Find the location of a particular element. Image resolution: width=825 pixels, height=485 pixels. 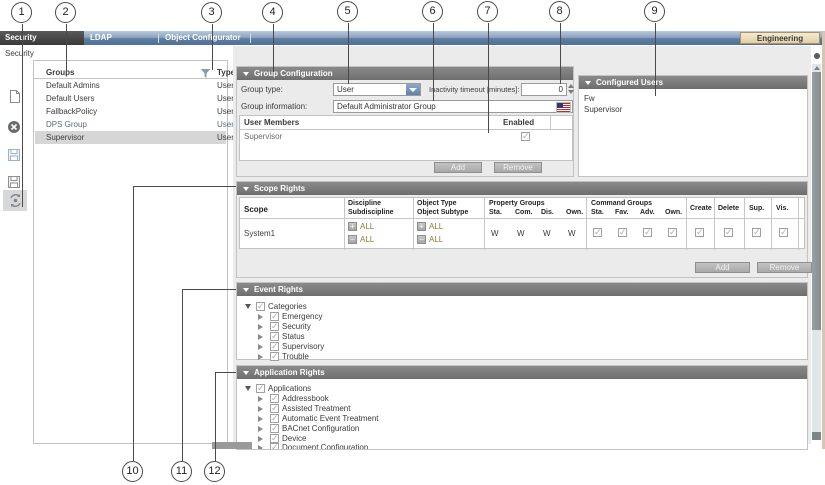

tab-security: Security is located at coordinates (42, 38).